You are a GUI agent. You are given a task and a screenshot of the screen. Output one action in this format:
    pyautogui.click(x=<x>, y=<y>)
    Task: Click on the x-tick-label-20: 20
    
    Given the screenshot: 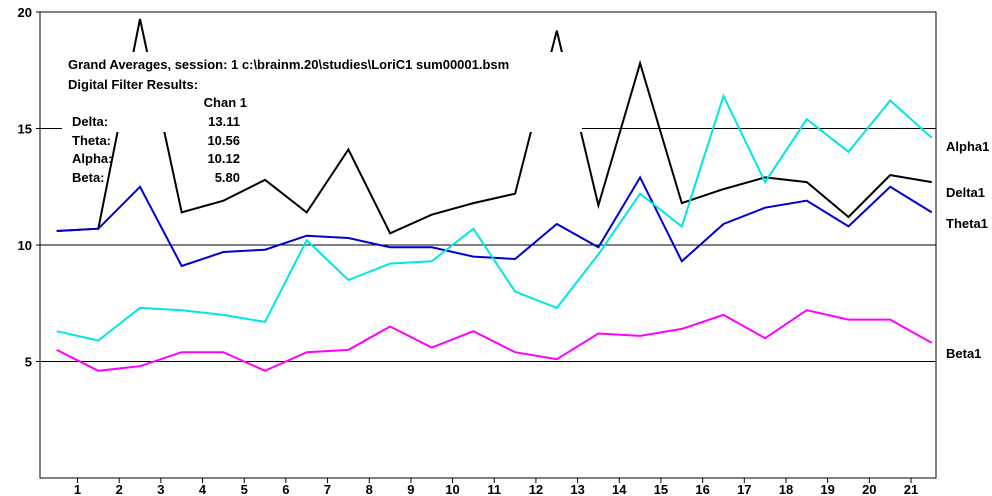 What is the action you would take?
    pyautogui.click(x=869, y=489)
    